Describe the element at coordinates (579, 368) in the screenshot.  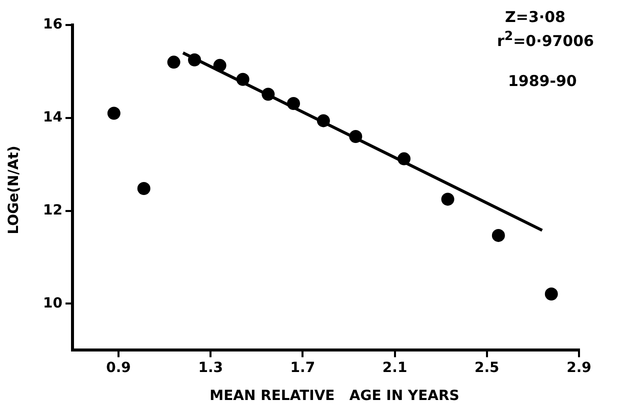
I see `x-tick-label: 2.9` at that location.